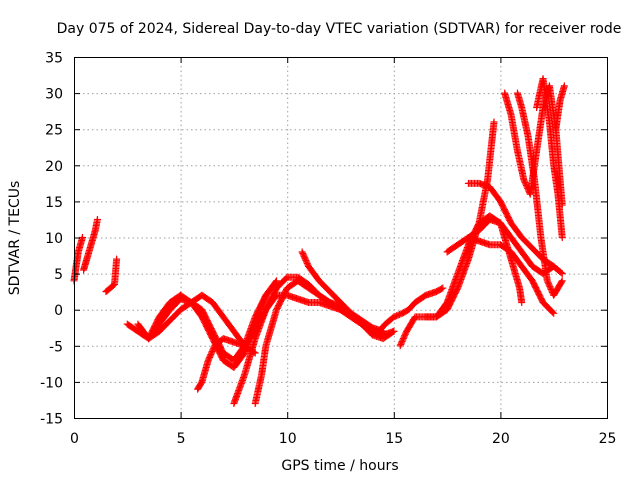  What do you see at coordinates (394, 439) in the screenshot?
I see `x-tick-label: 15` at bounding box center [394, 439].